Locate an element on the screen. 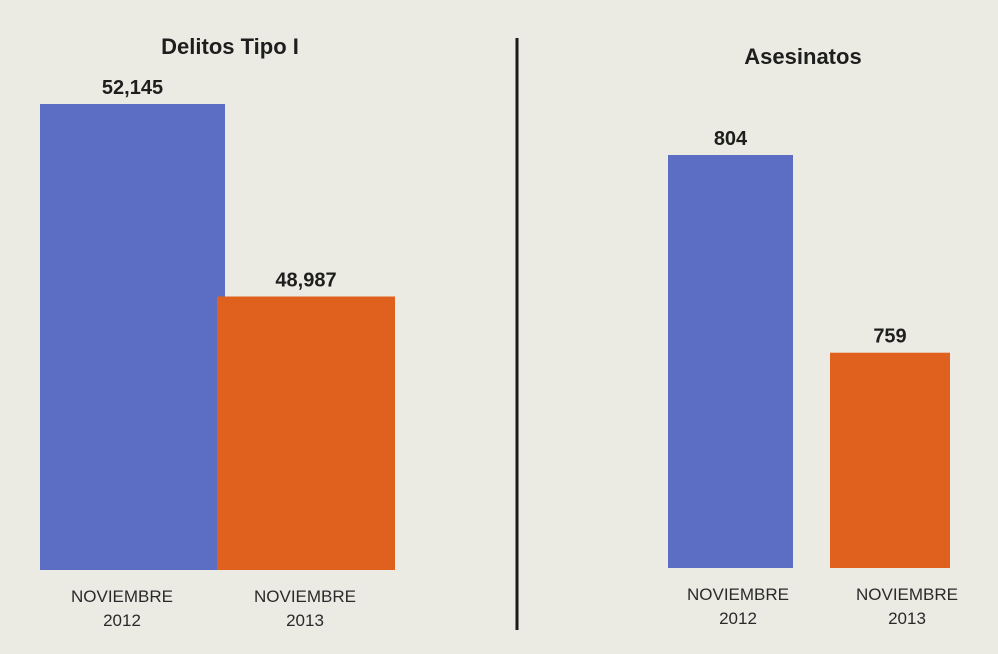 This screenshot has height=654, width=998. value-label: 52,145 is located at coordinates (132, 88).